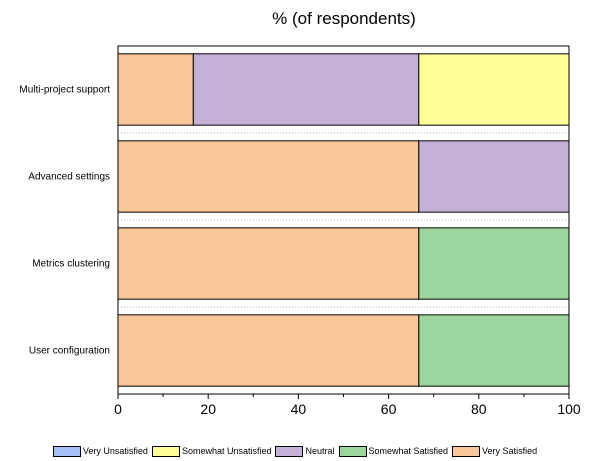 The image size is (590, 461). Describe the element at coordinates (69, 177) in the screenshot. I see `category-label: Advanced settings` at that location.